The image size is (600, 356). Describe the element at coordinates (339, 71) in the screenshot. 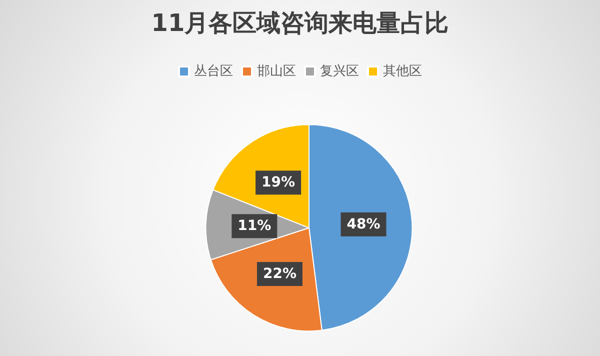

I see `legend-label: 复兴区` at that location.